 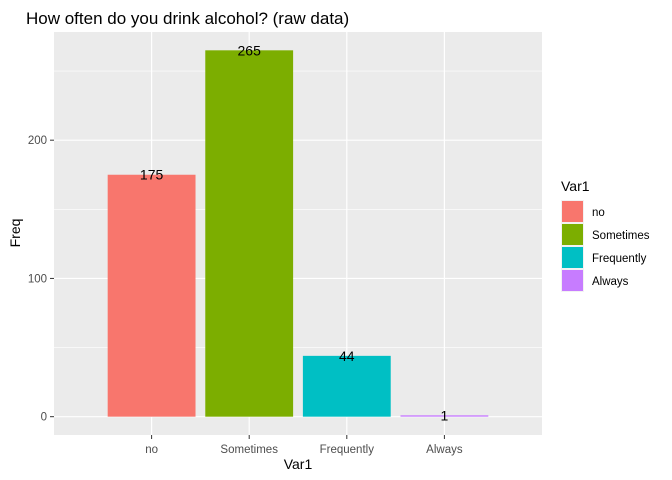 What do you see at coordinates (621, 236) in the screenshot?
I see `legend-label: Sometimes` at bounding box center [621, 236].